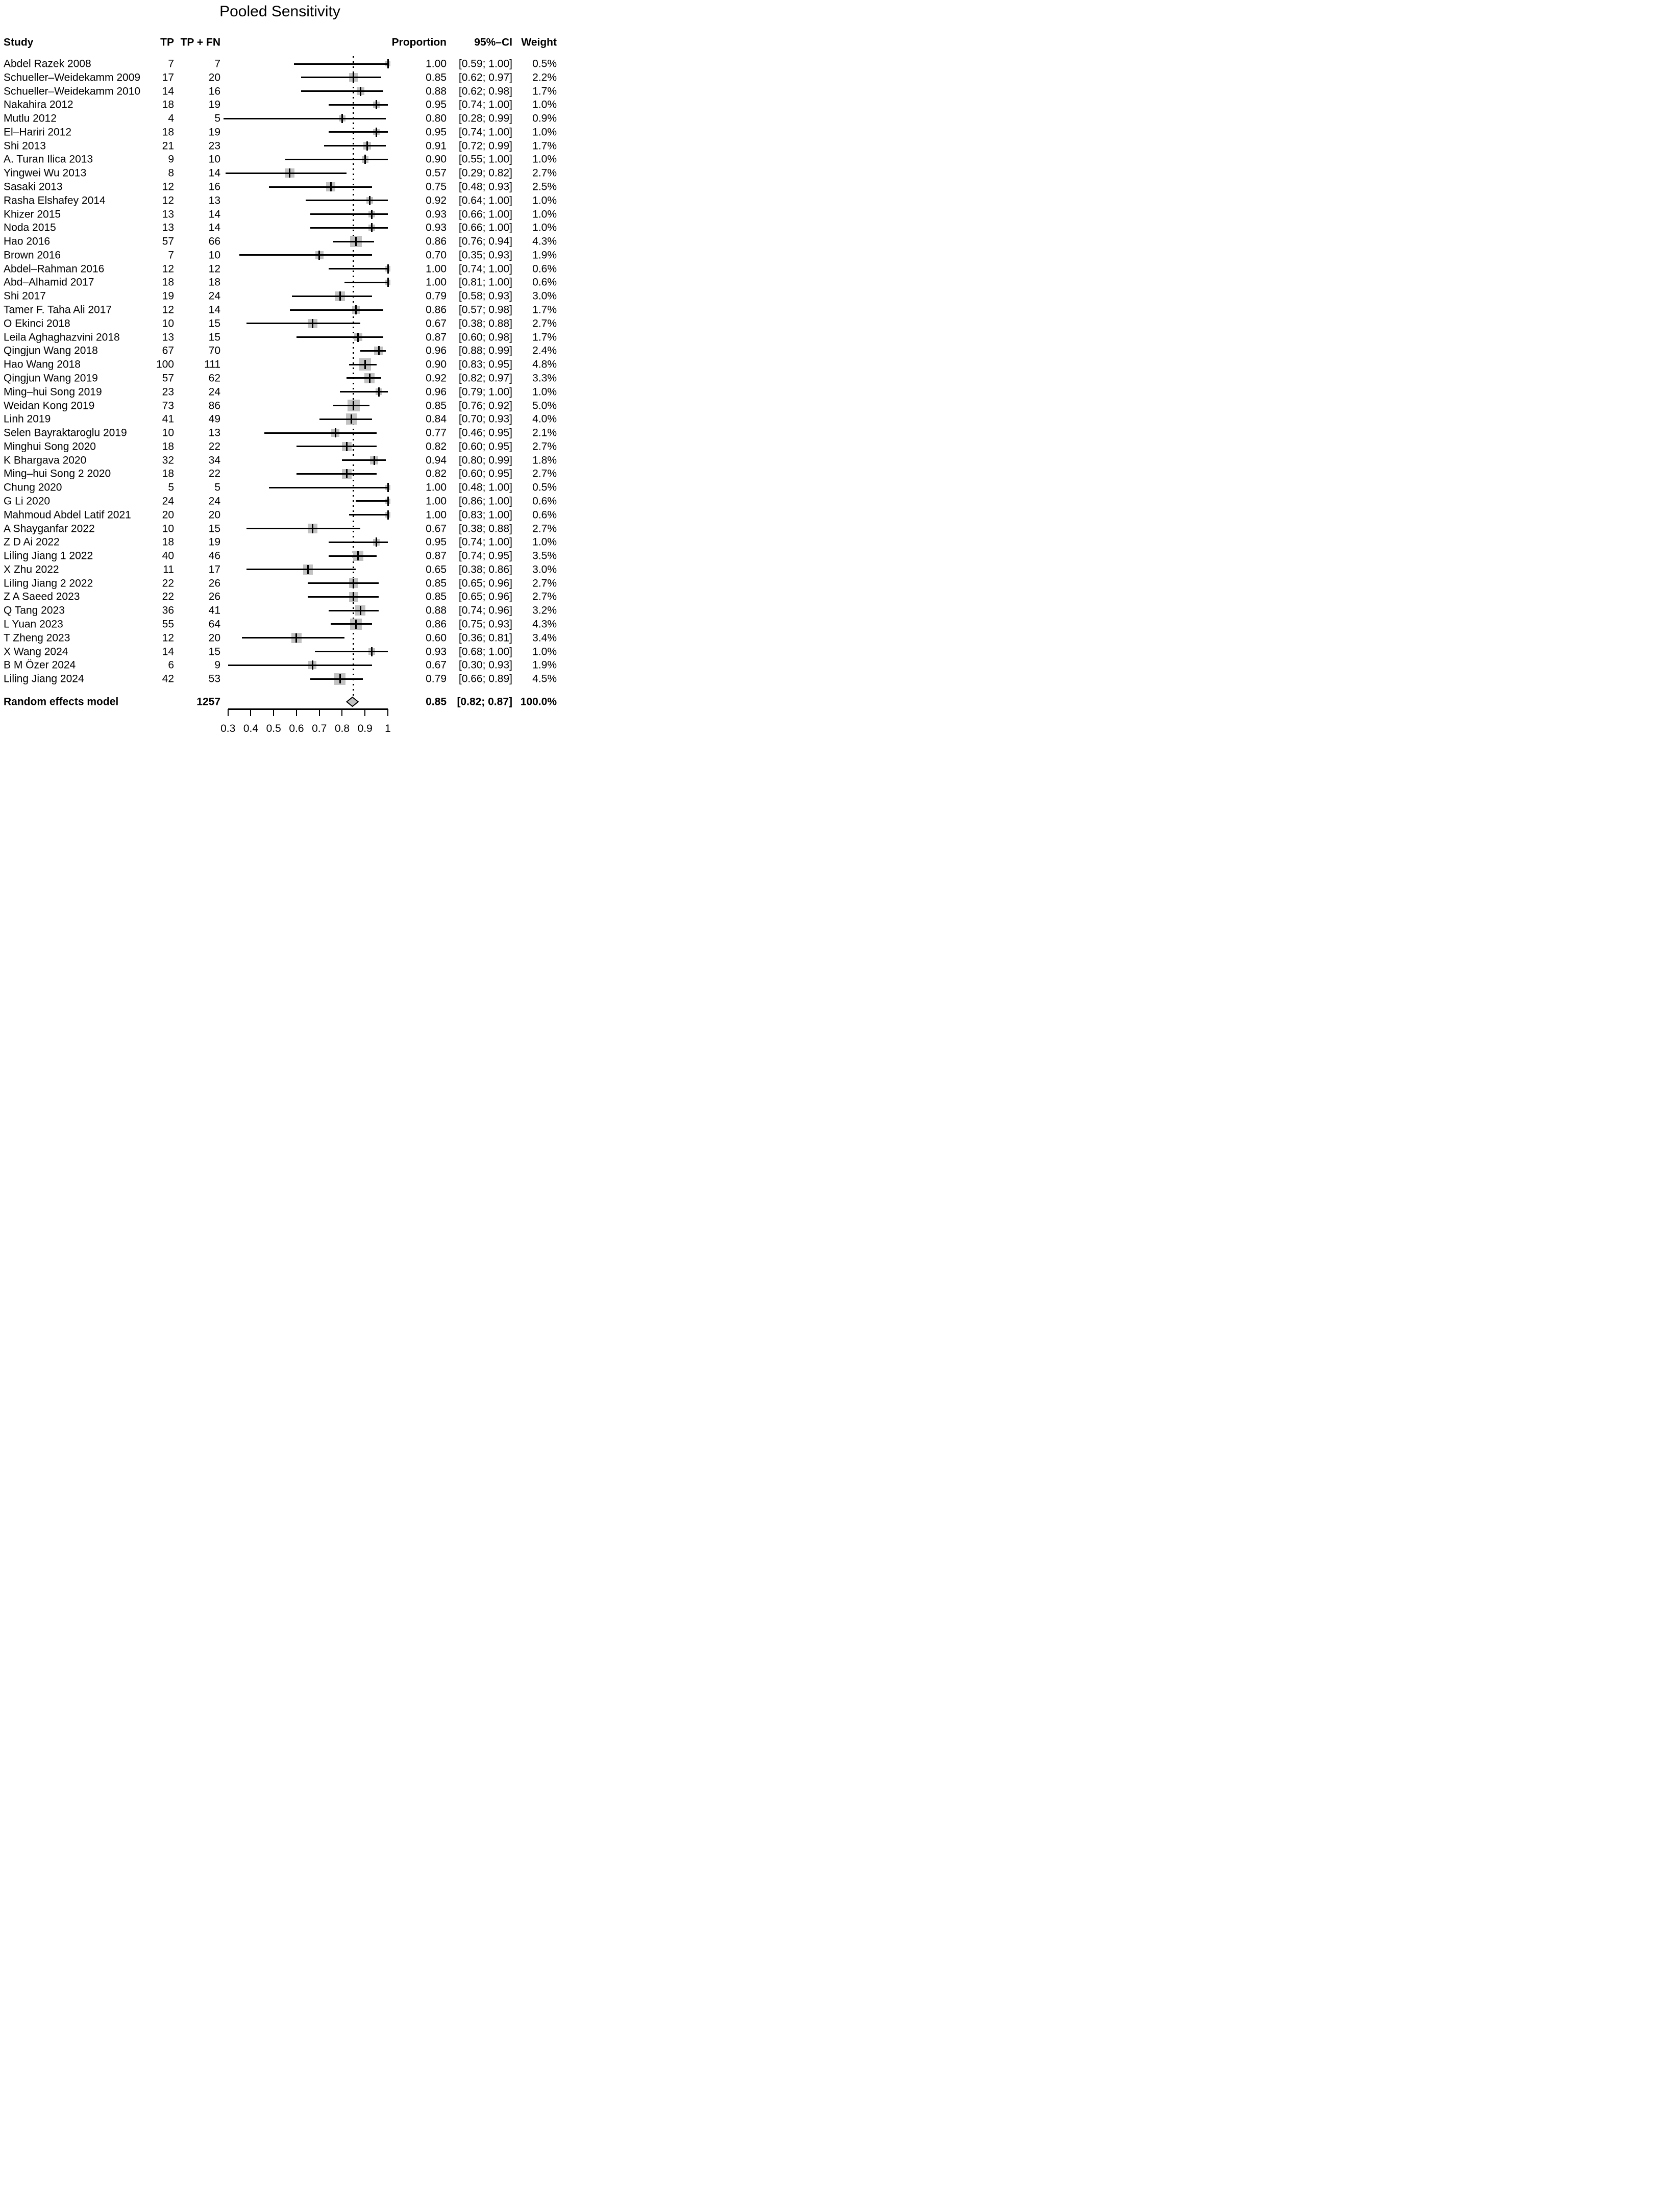  I want to click on tp-fn-value: 9, so click(217, 665).